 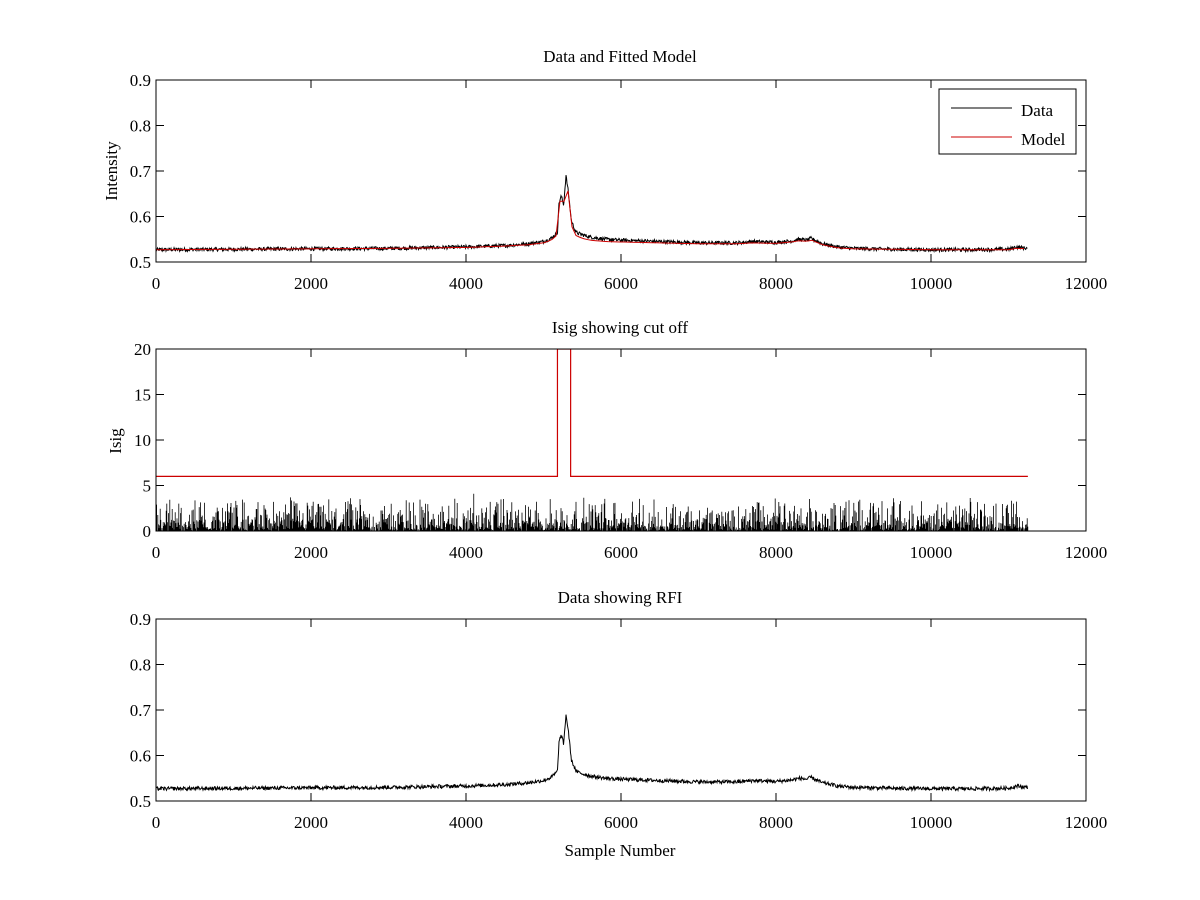 I want to click on series-model, so click(x=590, y=220).